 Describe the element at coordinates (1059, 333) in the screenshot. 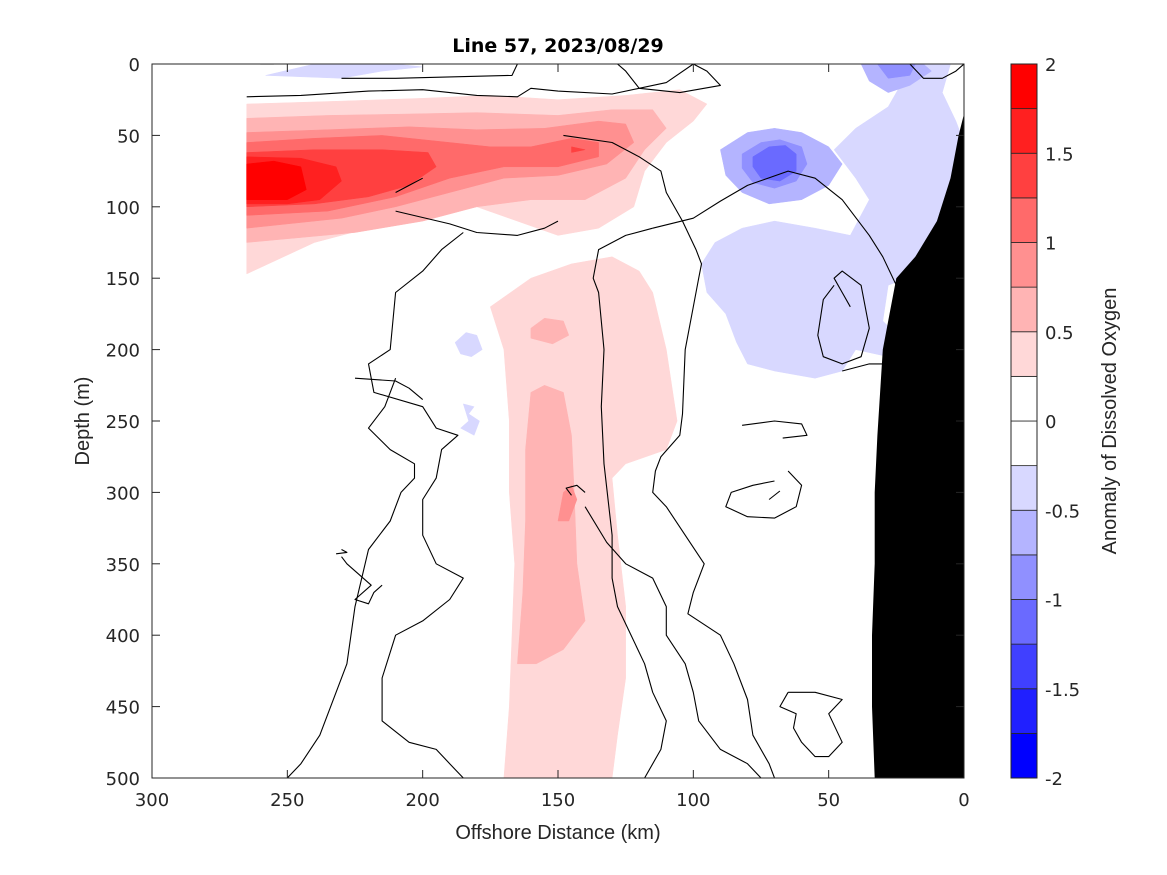

I see `colorbar-tick-label: 0.5` at that location.